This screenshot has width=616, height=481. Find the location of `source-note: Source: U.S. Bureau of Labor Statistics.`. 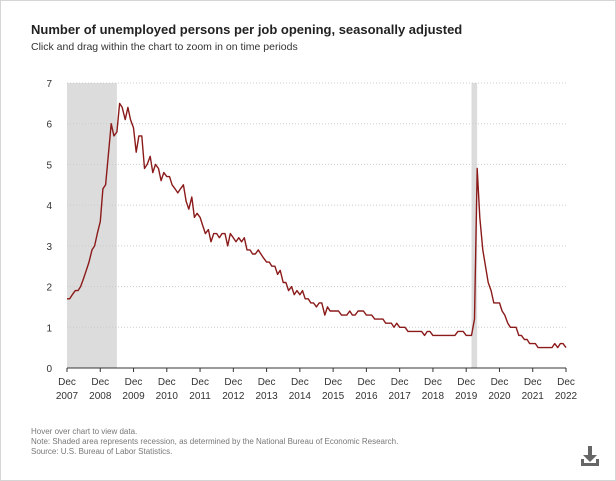

source-note: Source: U.S. Bureau of Labor Statistics. is located at coordinates (102, 451).